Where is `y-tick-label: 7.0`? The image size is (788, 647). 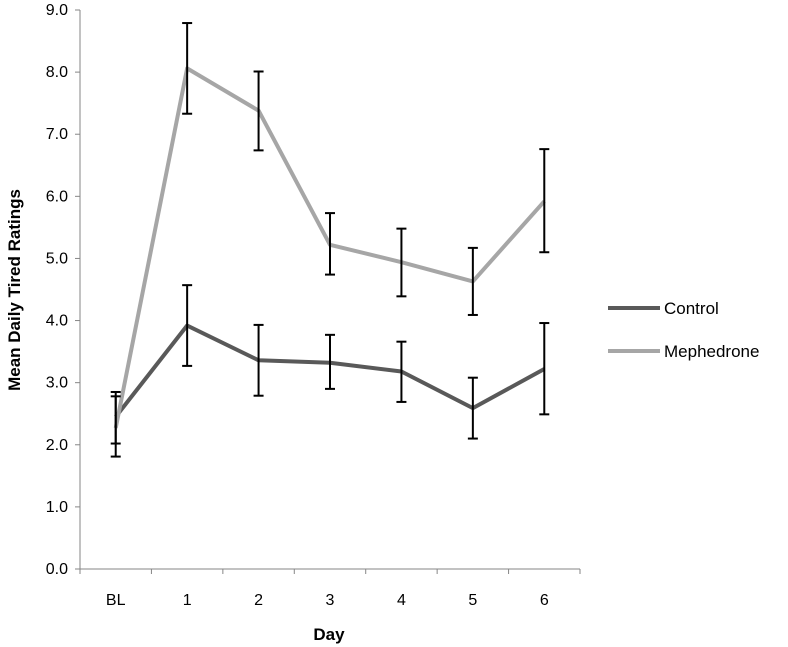 y-tick-label: 7.0 is located at coordinates (57, 134).